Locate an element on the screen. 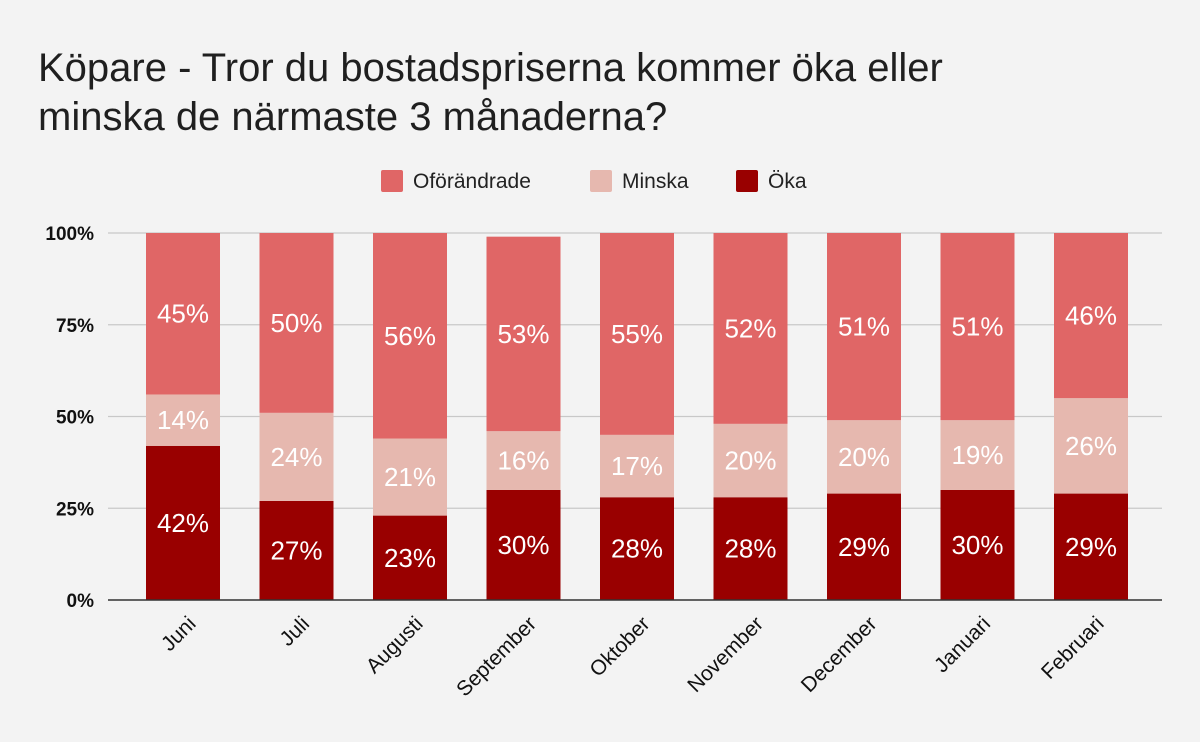 This screenshot has width=1200, height=742. data-label: 24% is located at coordinates (296, 457).